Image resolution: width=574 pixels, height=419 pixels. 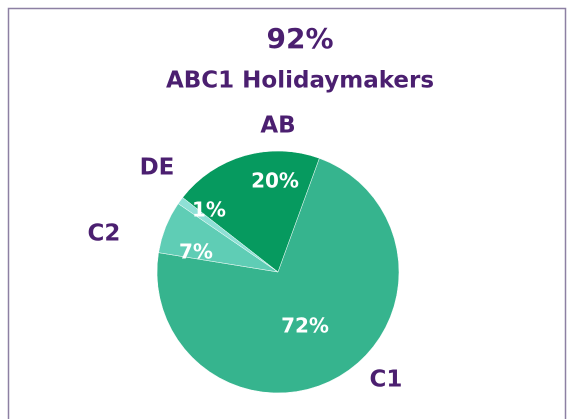 What do you see at coordinates (386, 380) in the screenshot?
I see `category-label: C1` at bounding box center [386, 380].